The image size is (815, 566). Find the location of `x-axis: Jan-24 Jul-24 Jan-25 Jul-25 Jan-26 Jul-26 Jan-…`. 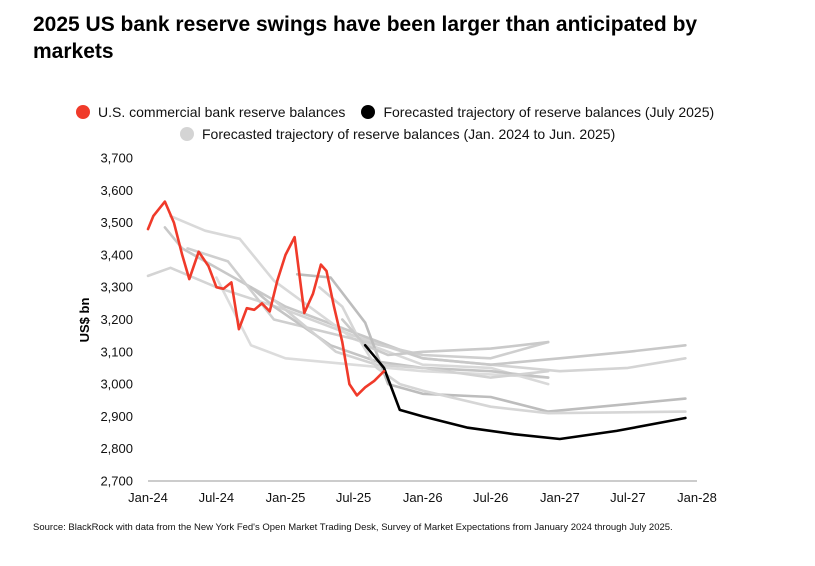

x-axis: Jan-24 Jul-24 Jan-25 Jul-25 Jan-26 Jul-26 Jan-… is located at coordinates (422, 492).